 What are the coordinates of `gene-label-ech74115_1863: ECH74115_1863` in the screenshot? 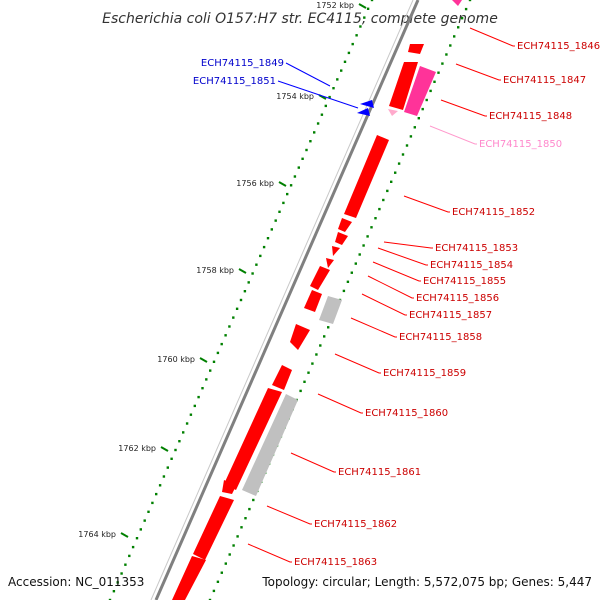 It's located at (335, 562).